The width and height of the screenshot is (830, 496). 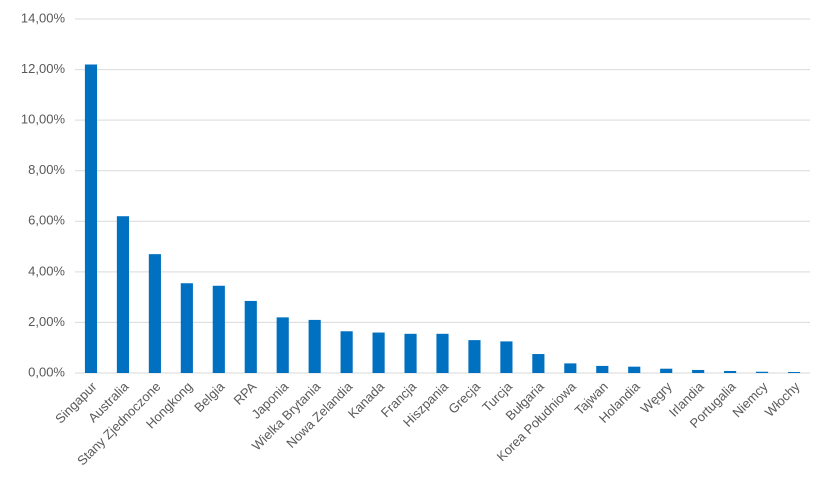 I want to click on x-tick-label: Niemcy, so click(x=750, y=400).